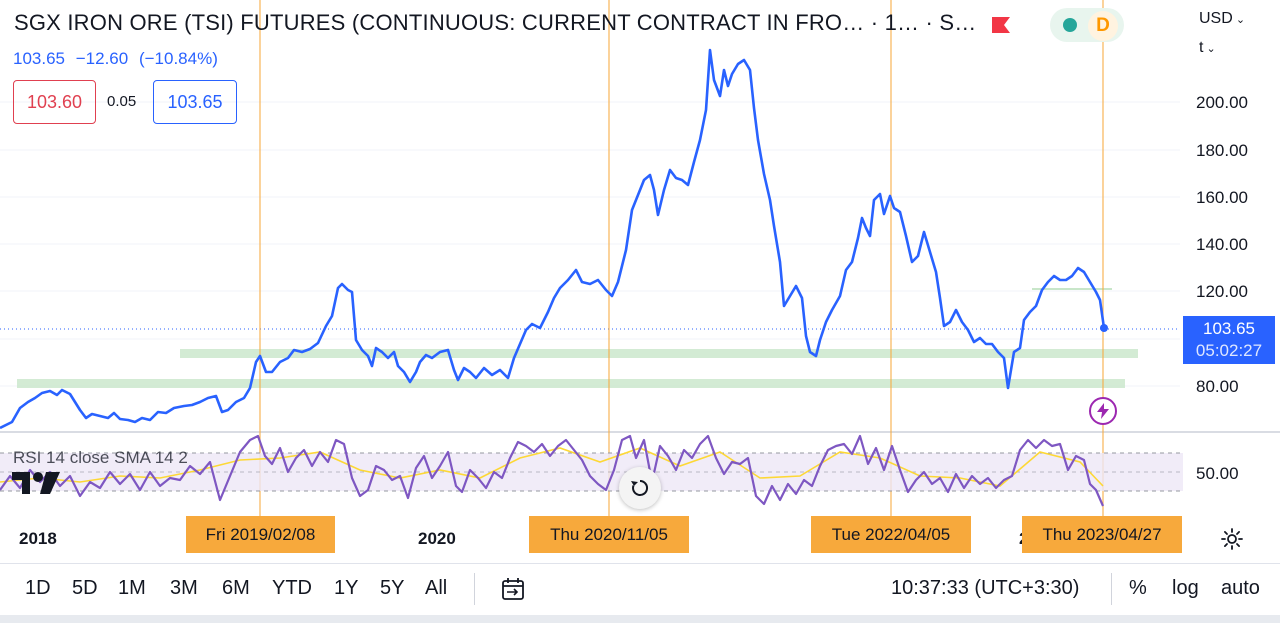 The image size is (1280, 623). I want to click on bottom-toolbar, so click(640, 589).